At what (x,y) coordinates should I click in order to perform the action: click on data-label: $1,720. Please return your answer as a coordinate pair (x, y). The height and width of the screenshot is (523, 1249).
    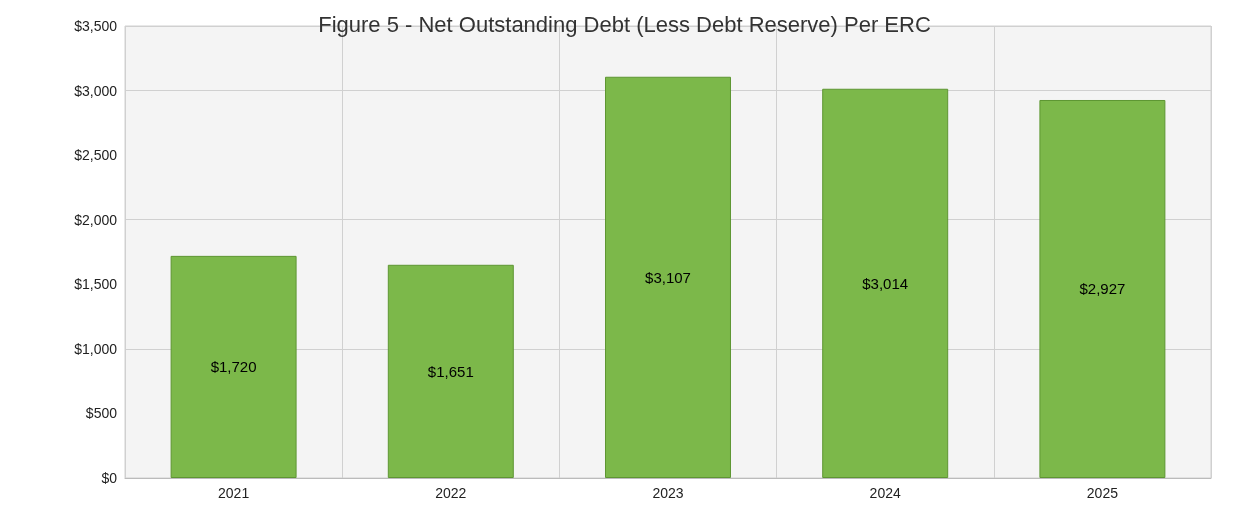
    Looking at the image, I should click on (233, 367).